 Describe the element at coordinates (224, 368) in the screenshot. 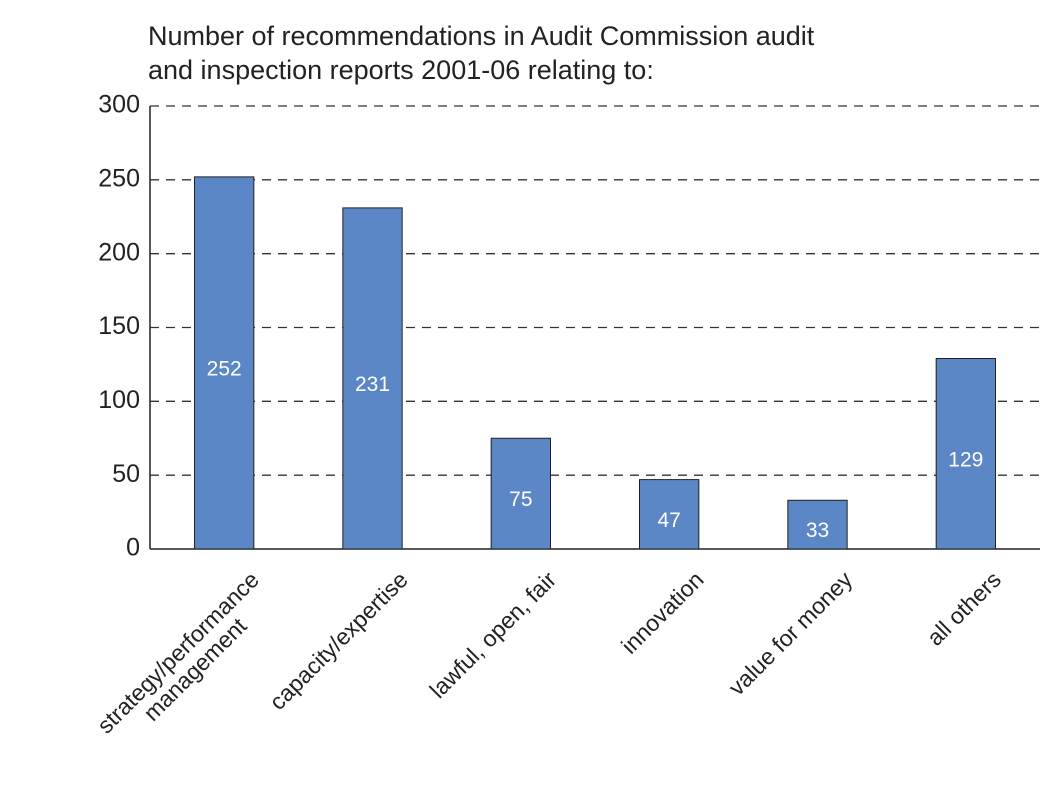

I see `value-label: 252` at that location.